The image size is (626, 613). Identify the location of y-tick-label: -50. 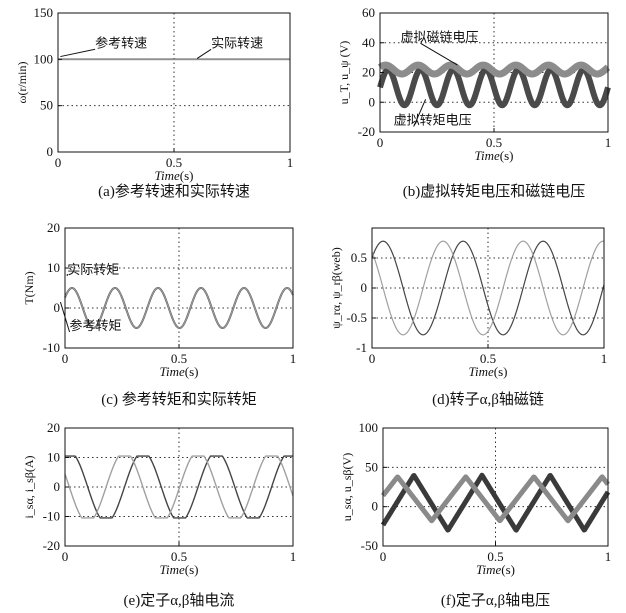
(369, 545).